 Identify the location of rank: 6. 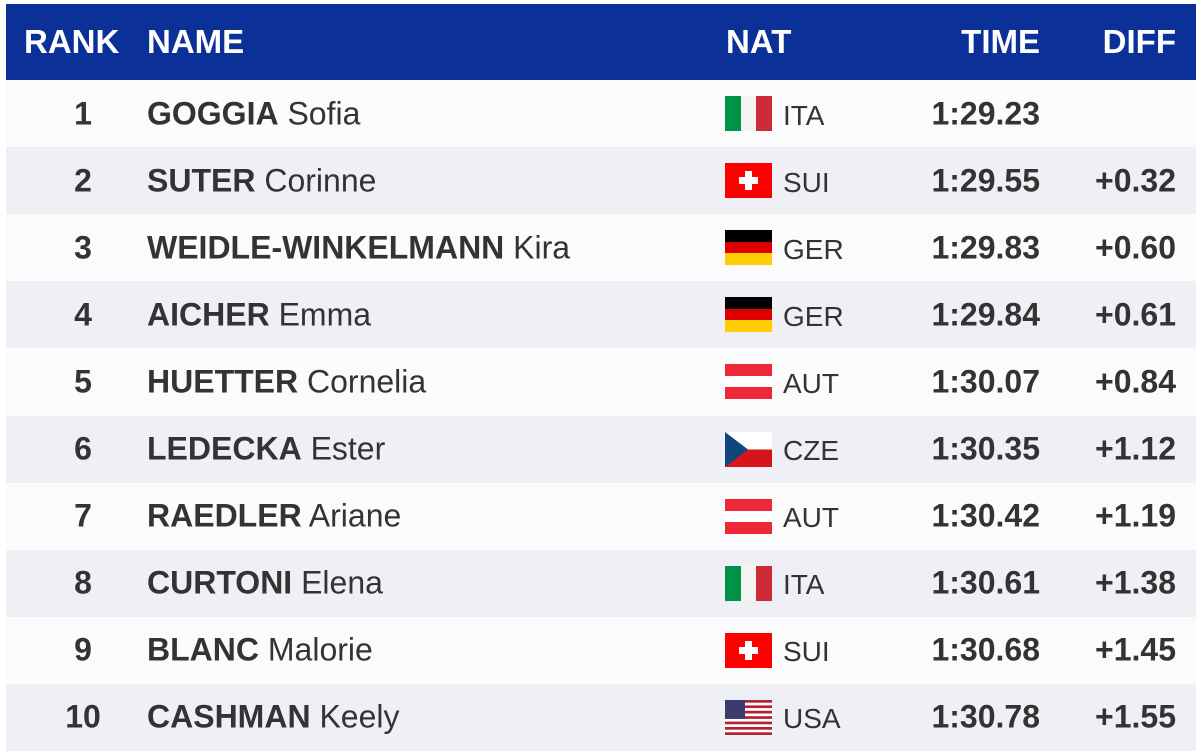
(83, 448).